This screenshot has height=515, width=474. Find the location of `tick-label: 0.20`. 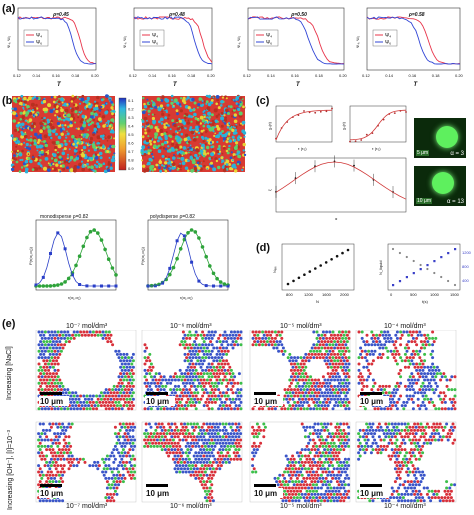

tick-label: 0.20 is located at coordinates (211, 75).